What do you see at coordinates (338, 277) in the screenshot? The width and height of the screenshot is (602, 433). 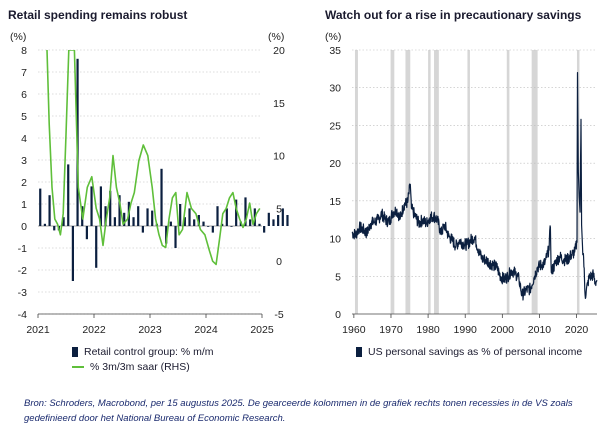 I see `right-ytick-label: 5` at bounding box center [338, 277].